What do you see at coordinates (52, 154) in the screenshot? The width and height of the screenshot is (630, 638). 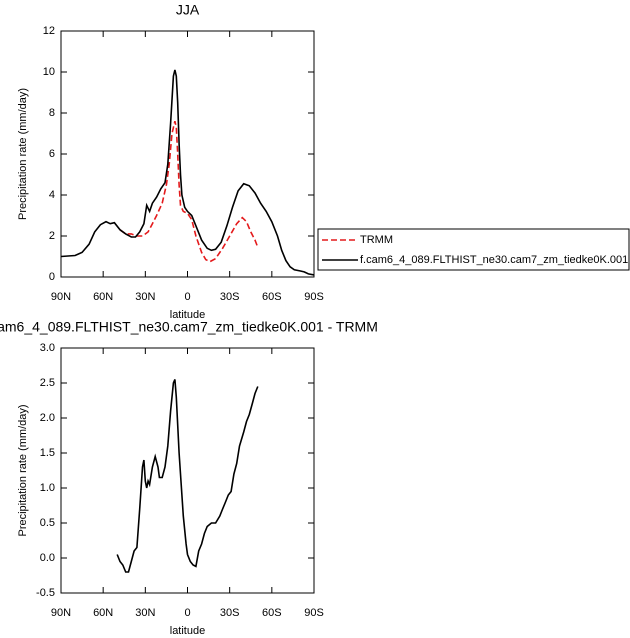 I see `y-tick-label: 6` at bounding box center [52, 154].